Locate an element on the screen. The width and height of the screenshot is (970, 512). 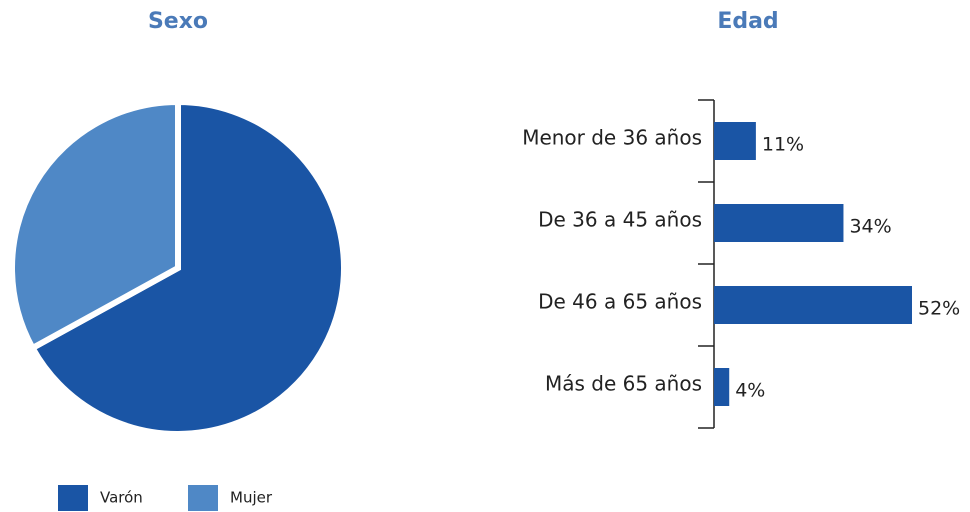
value-label: 34% is located at coordinates (870, 227).